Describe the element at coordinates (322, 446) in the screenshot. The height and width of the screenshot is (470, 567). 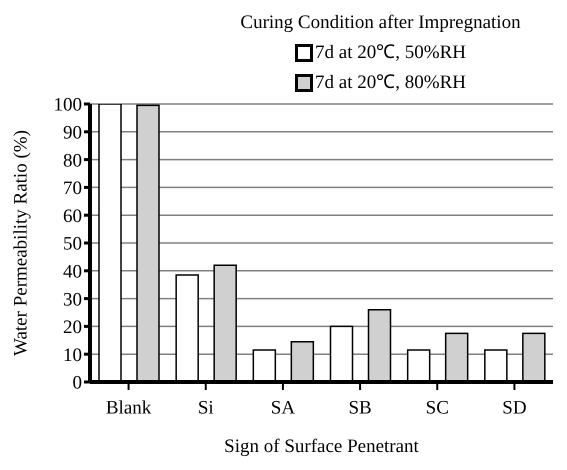
I see `x-axis-title: Sign of Surface Penetrant` at that location.